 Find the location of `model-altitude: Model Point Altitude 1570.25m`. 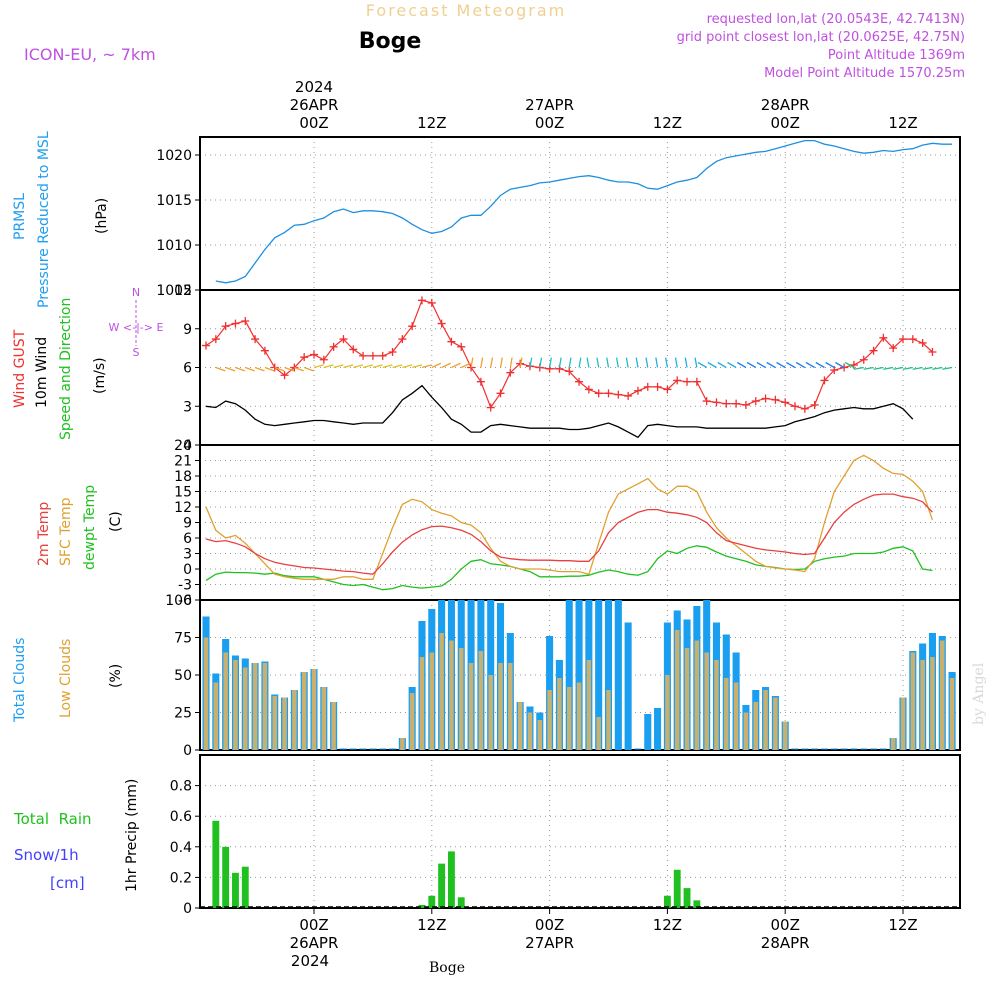

model-altitude: Model Point Altitude 1570.25m is located at coordinates (864, 73).